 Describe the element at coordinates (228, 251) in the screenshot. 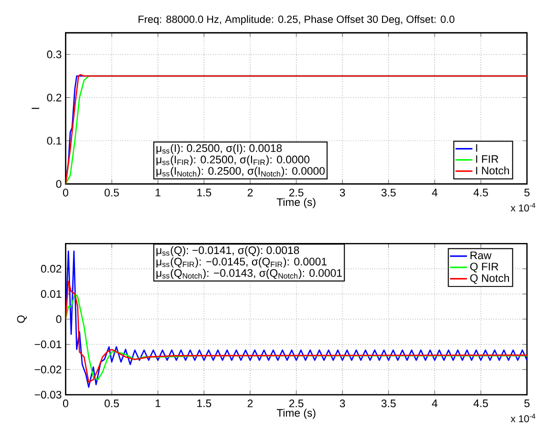

I see `annotation: μ$_{ss}$(Q): −0.0141, σ(Q): 0.0018` at that location.